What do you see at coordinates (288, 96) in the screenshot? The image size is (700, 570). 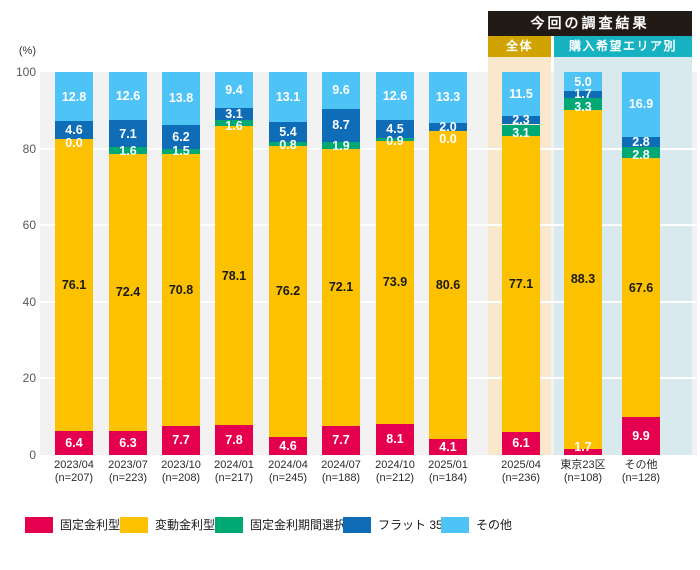 I see `segment-value-label: 13.1` at bounding box center [288, 96].